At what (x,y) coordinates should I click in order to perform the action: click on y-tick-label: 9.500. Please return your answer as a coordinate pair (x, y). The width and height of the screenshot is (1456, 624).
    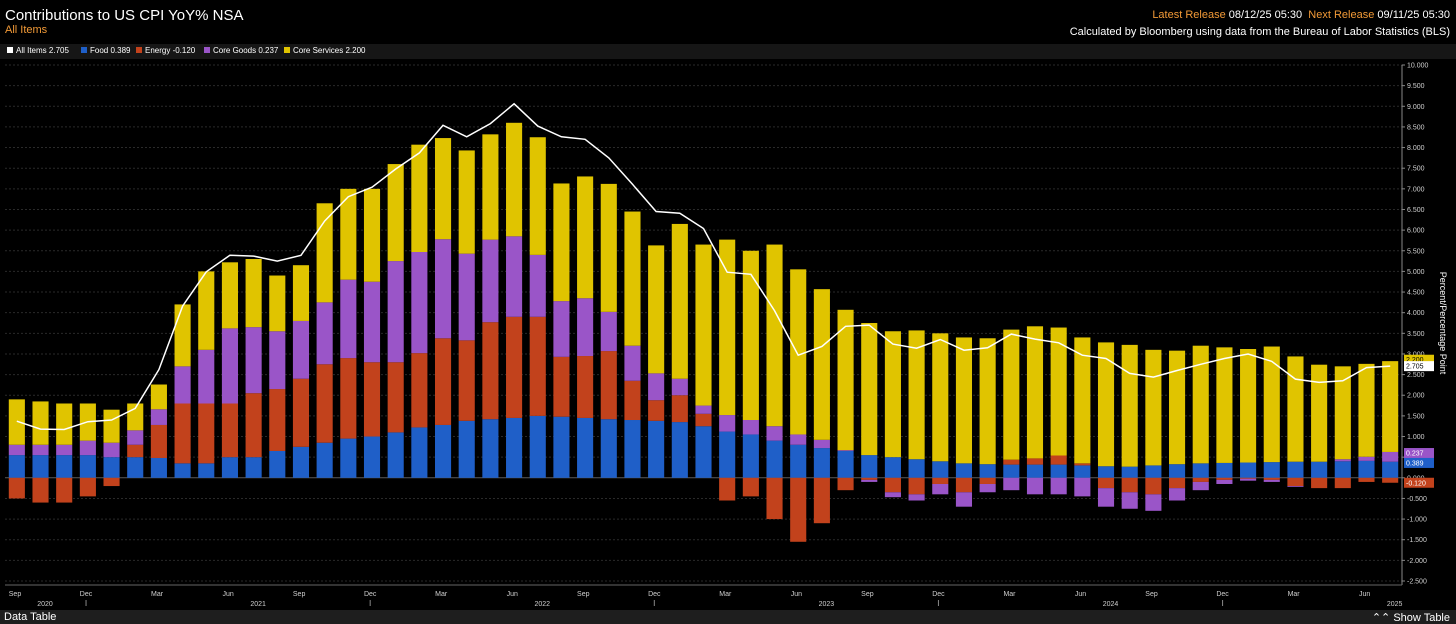
    Looking at the image, I should click on (1416, 86).